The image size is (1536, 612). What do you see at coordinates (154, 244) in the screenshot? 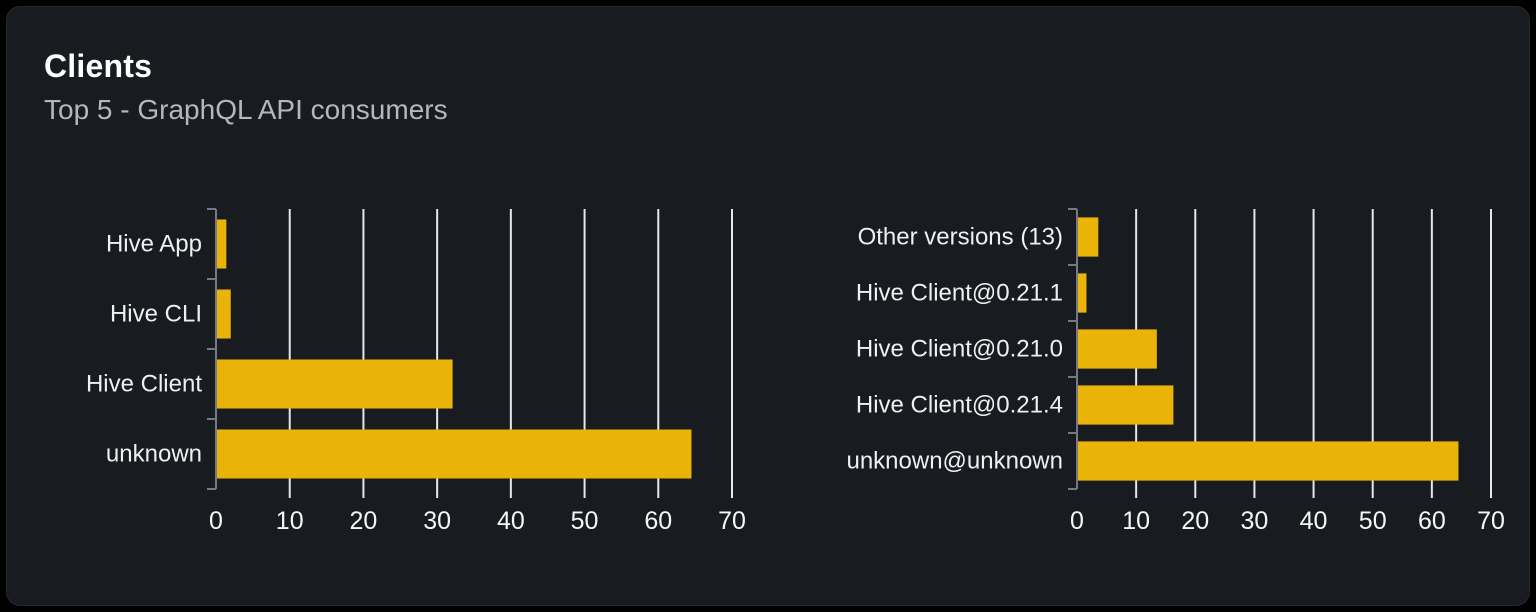
I see `category-label: Hive App` at bounding box center [154, 244].